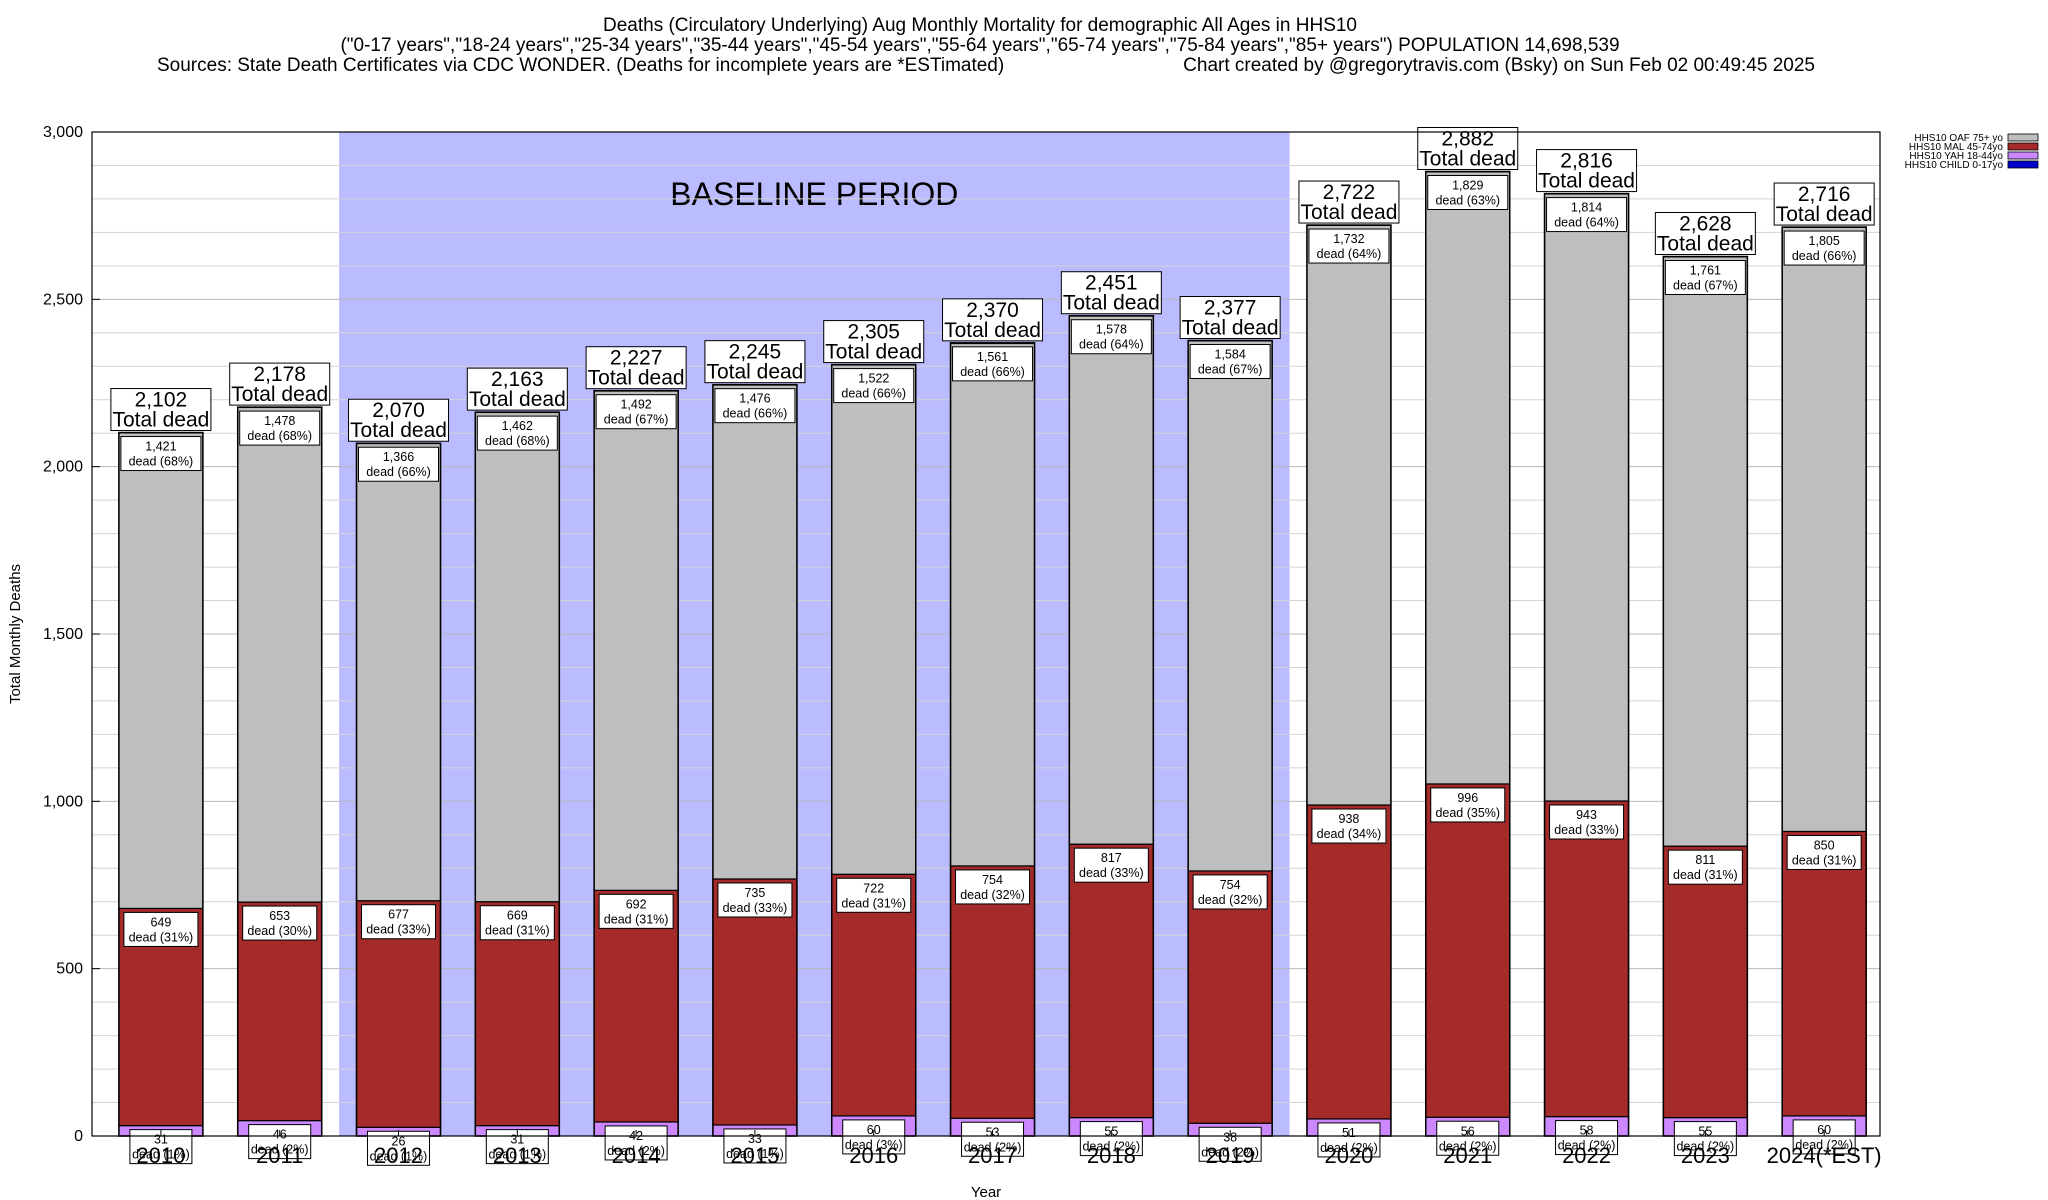 The height and width of the screenshot is (1200, 2048). What do you see at coordinates (1111, 858) in the screenshot?
I see `mal-label-value: 817` at bounding box center [1111, 858].